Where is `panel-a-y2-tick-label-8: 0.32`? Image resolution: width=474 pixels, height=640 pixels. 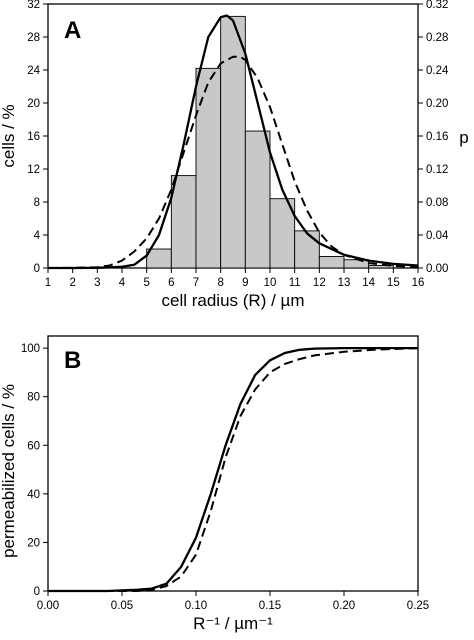
panel-a-y2-tick-label-8: 0.32 is located at coordinates (437, 5).